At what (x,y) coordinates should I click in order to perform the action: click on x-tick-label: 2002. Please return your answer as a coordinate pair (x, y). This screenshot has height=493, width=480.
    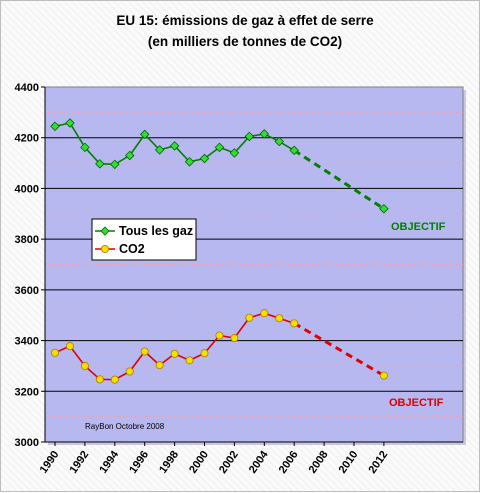
    Looking at the image, I should click on (229, 462).